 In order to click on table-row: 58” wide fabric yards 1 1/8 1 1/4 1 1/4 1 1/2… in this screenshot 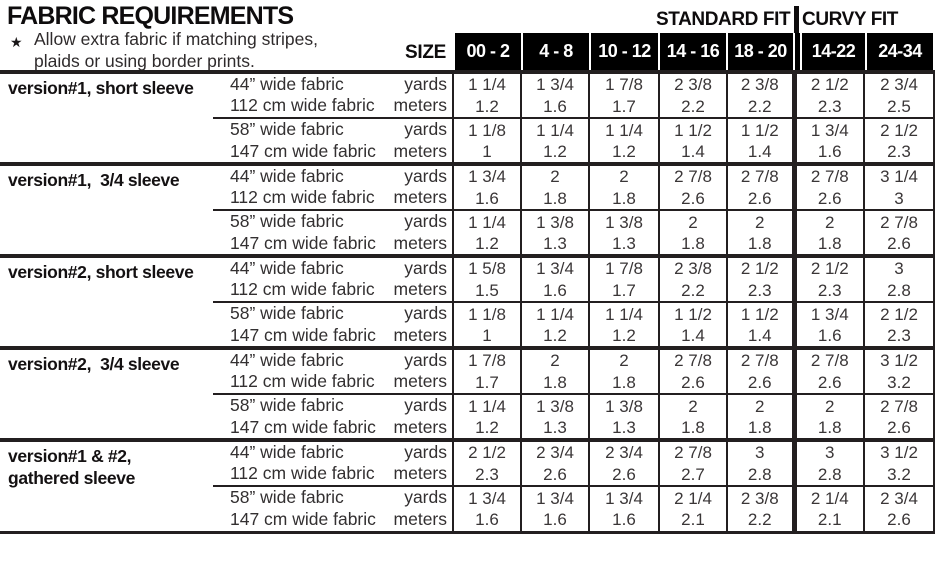, I will do `click(467, 129)`.